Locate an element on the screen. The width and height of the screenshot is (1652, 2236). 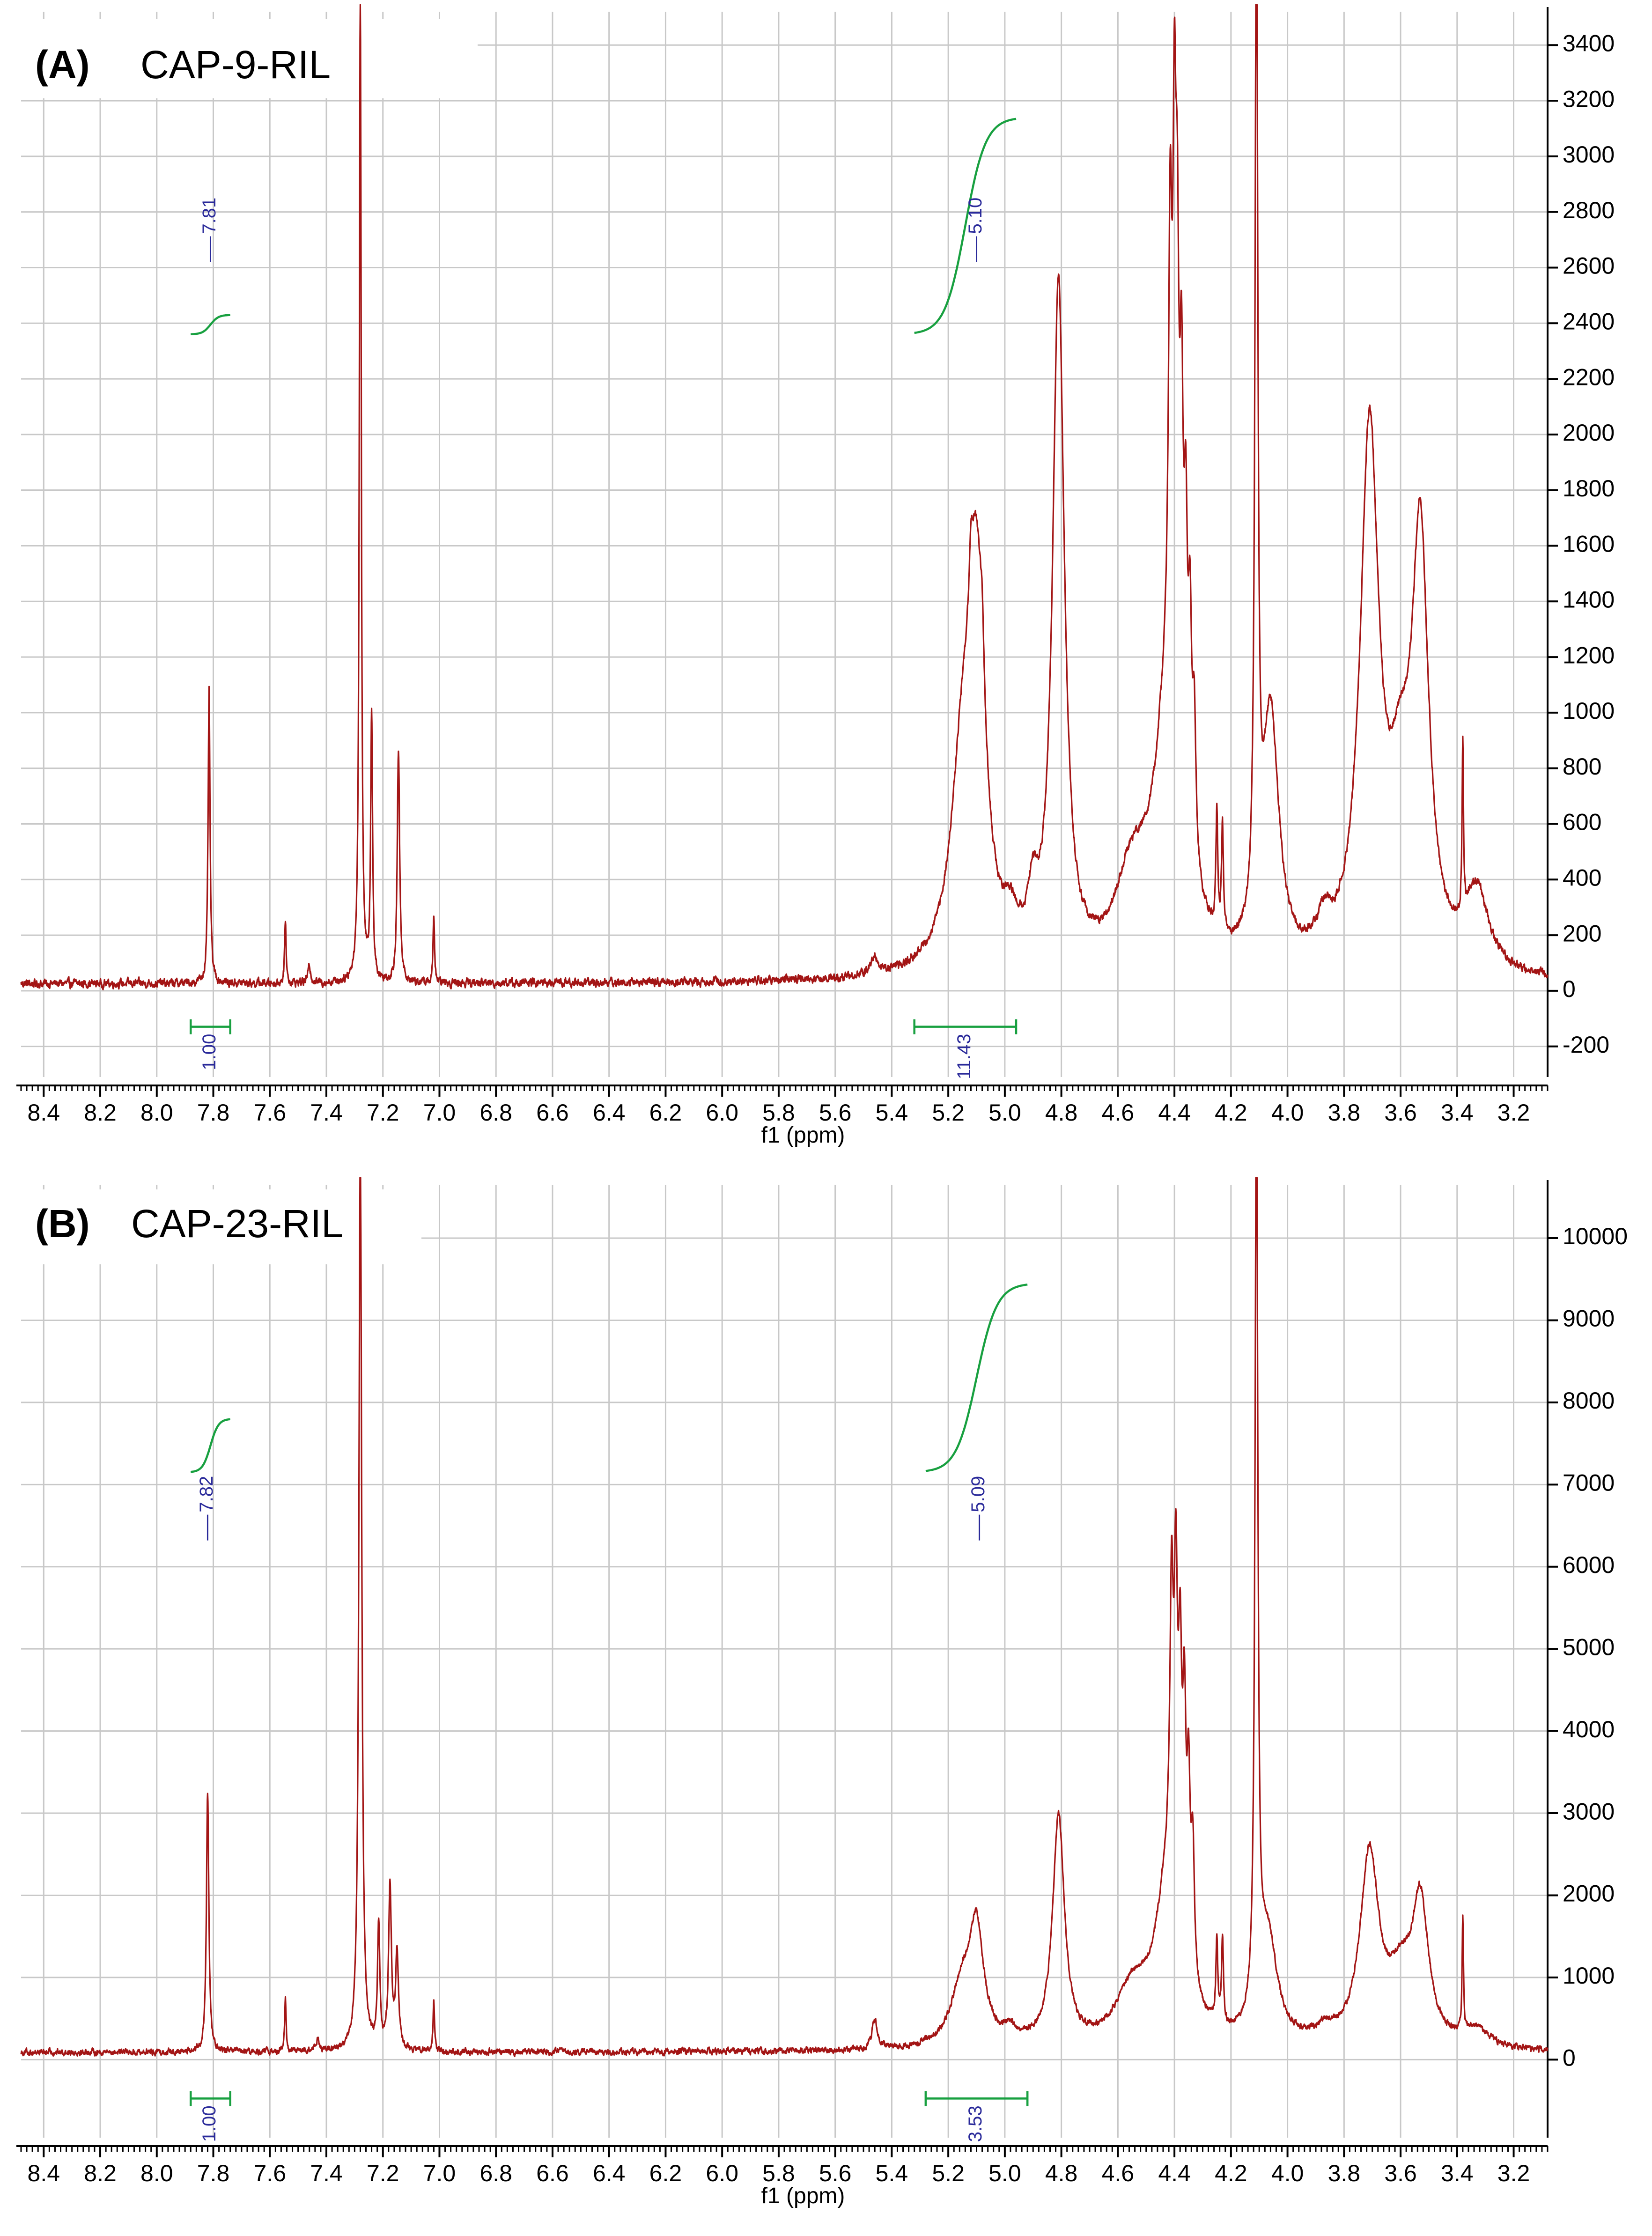
x-tick-label: 8.4 is located at coordinates (44, 2173).